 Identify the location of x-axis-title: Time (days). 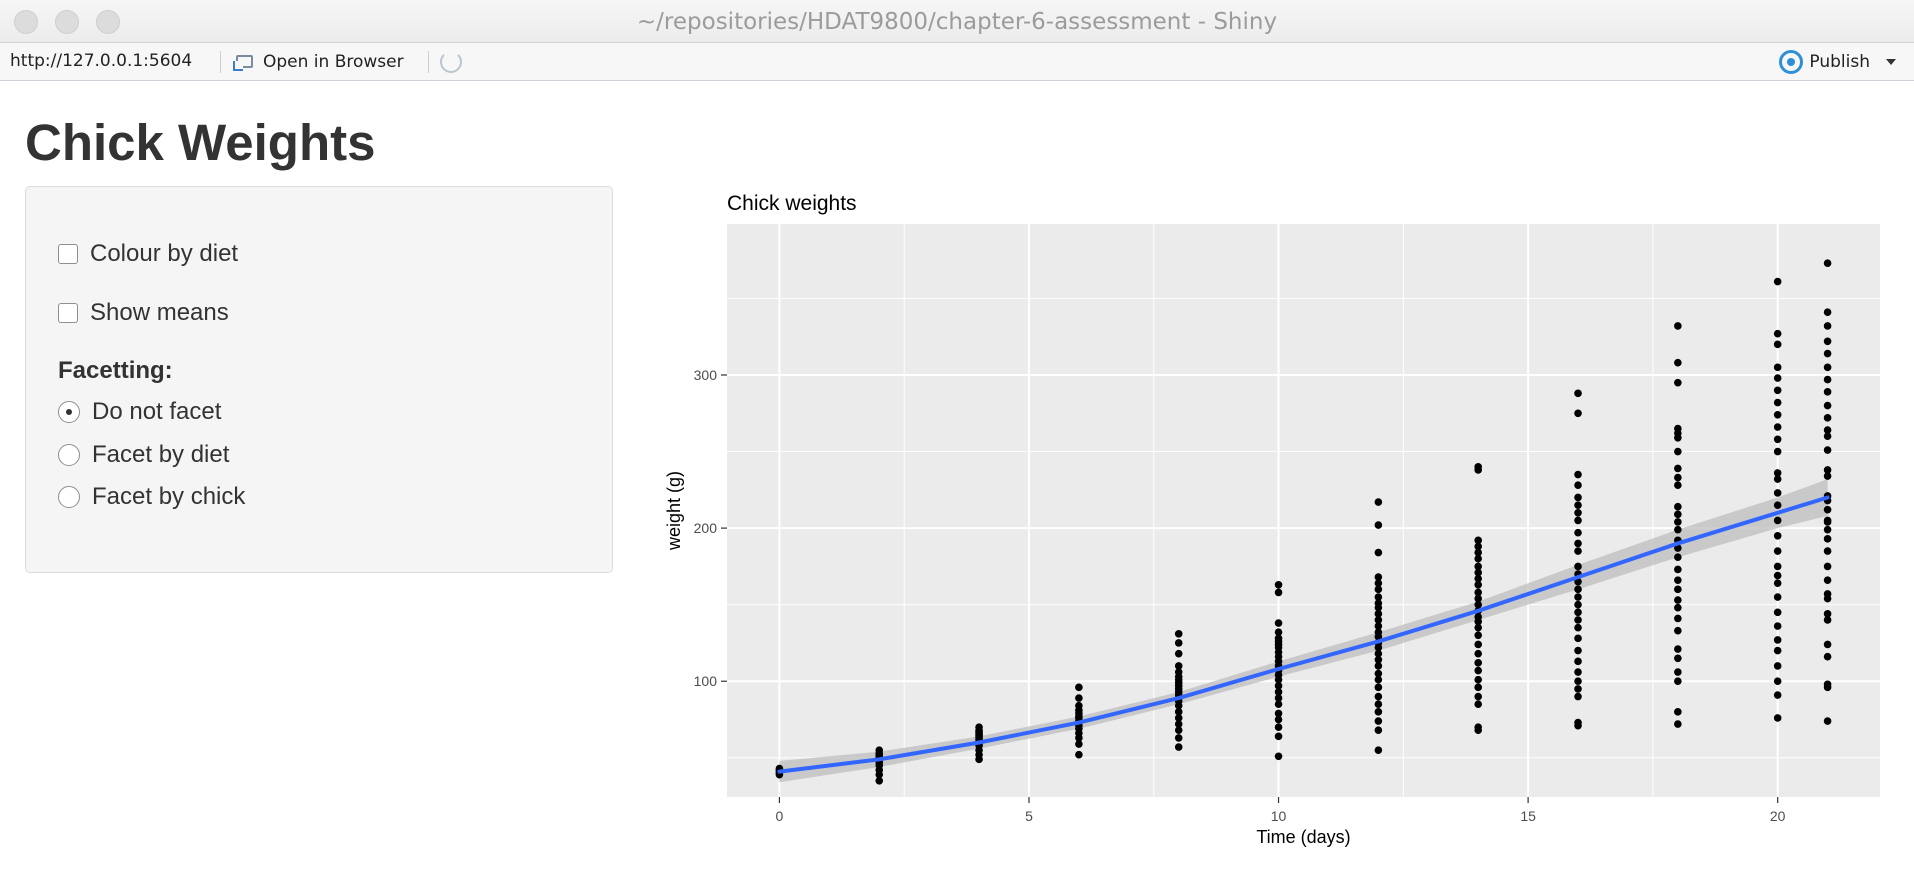
(1303, 837).